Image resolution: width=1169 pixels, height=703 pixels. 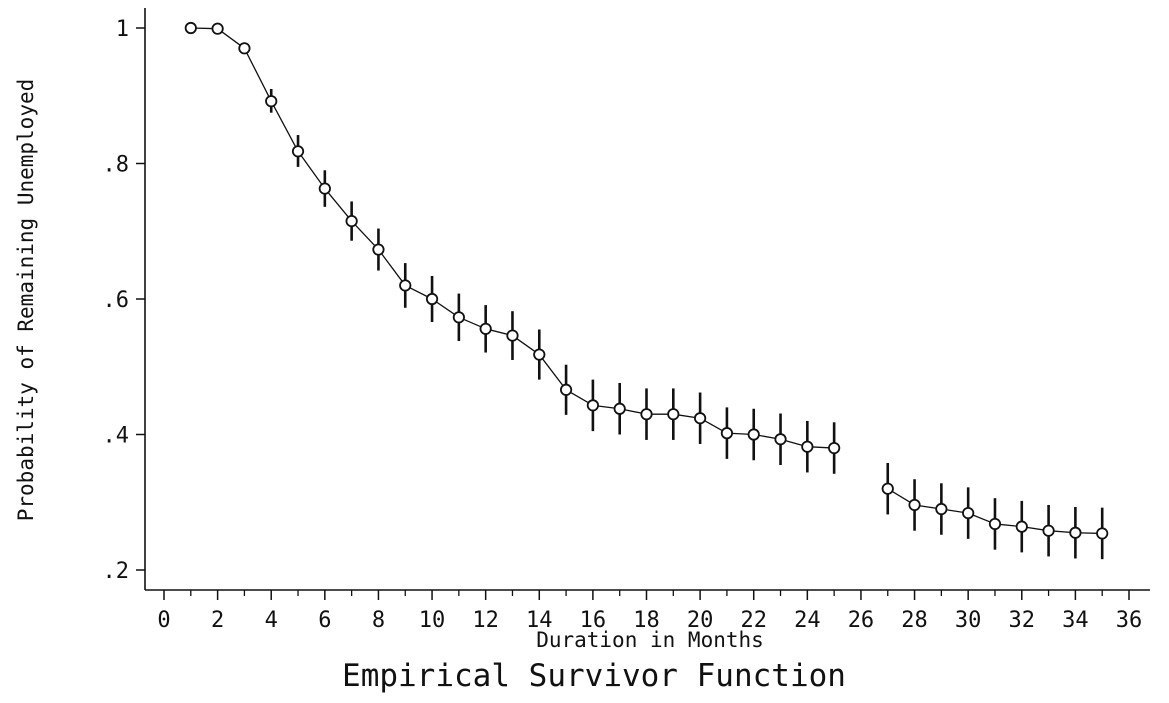 What do you see at coordinates (217, 620) in the screenshot?
I see `x-tick-label: 2` at bounding box center [217, 620].